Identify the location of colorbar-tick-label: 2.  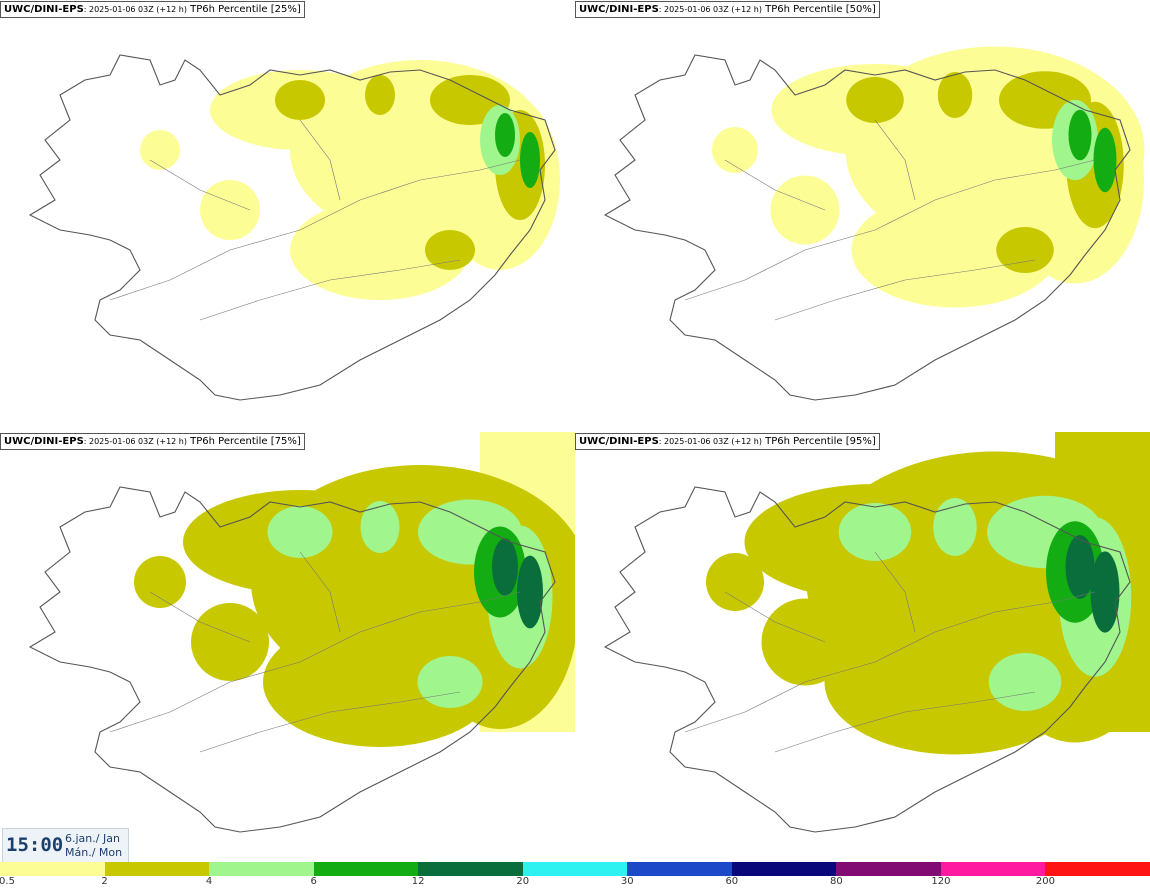
(104, 881).